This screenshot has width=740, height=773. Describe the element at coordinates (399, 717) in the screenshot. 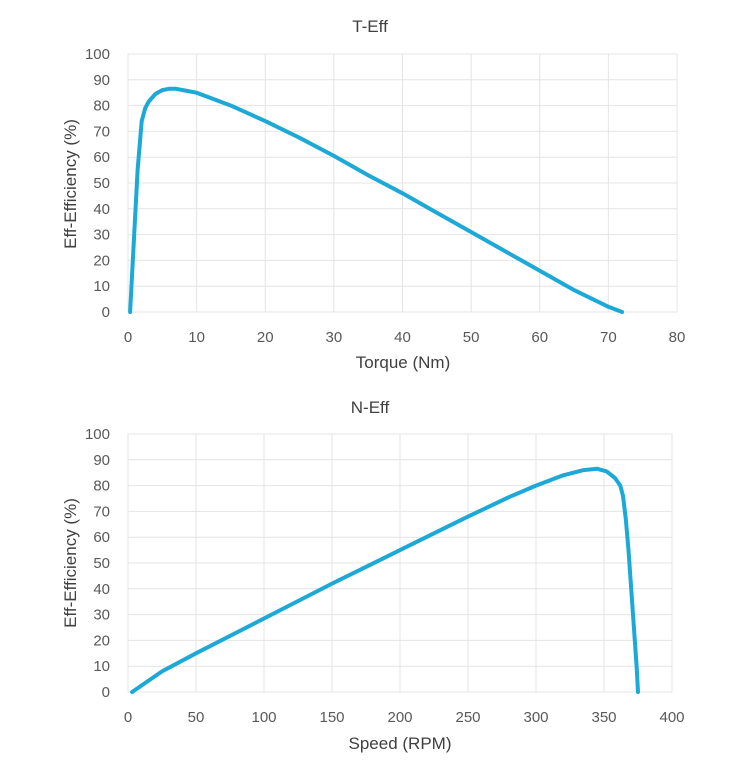

I see `x-tick-label: 200` at that location.